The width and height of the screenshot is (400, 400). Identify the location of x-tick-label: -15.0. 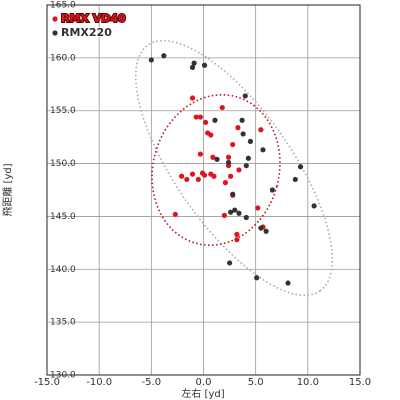
(47, 382).